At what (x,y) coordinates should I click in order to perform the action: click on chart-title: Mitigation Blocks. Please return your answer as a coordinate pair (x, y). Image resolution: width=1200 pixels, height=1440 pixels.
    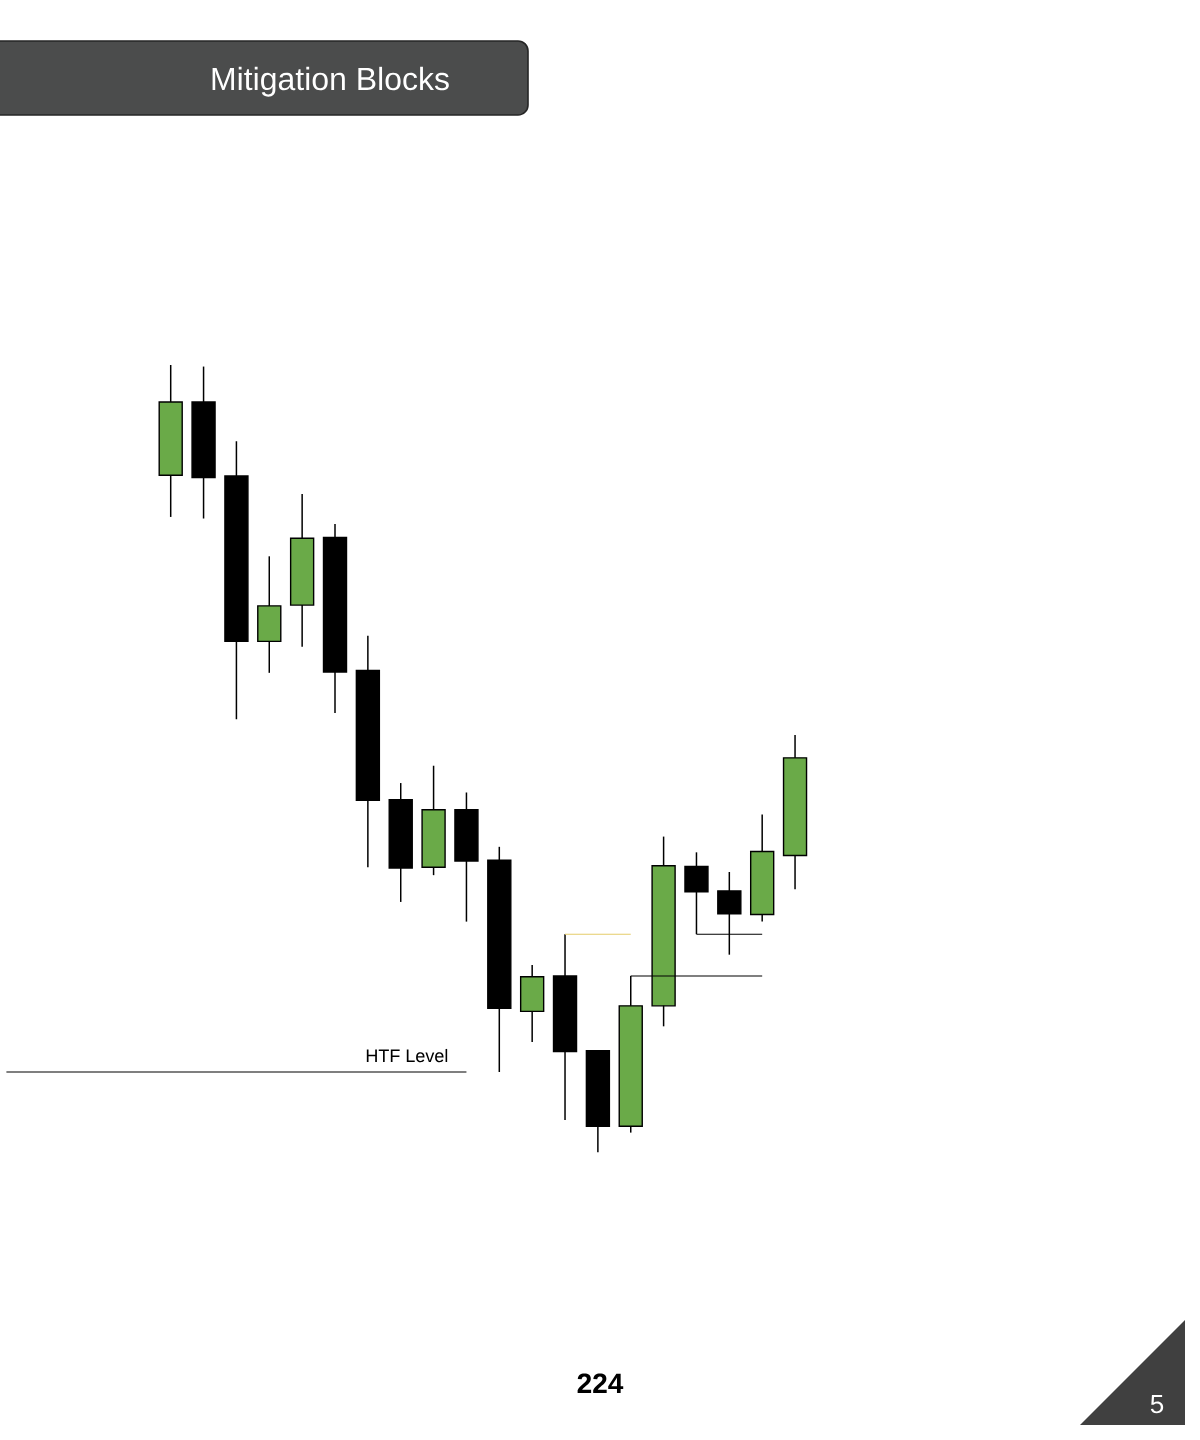
    Looking at the image, I should click on (330, 81).